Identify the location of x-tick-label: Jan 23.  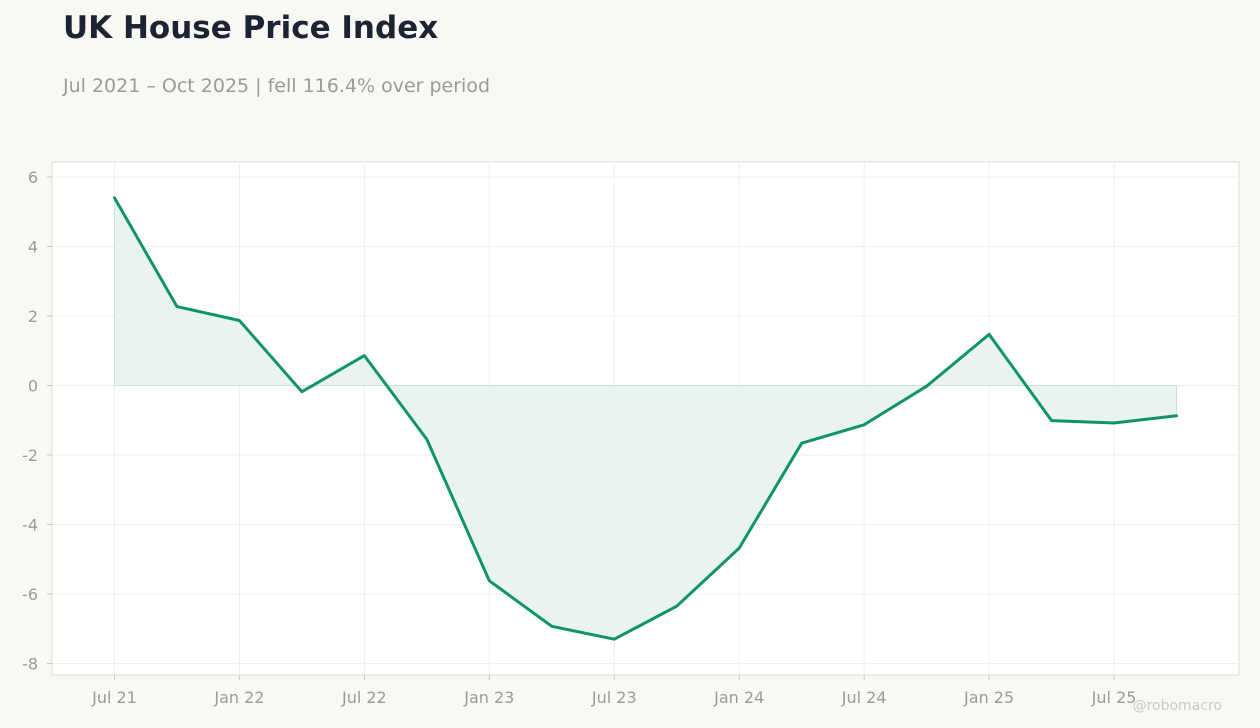
(488, 697).